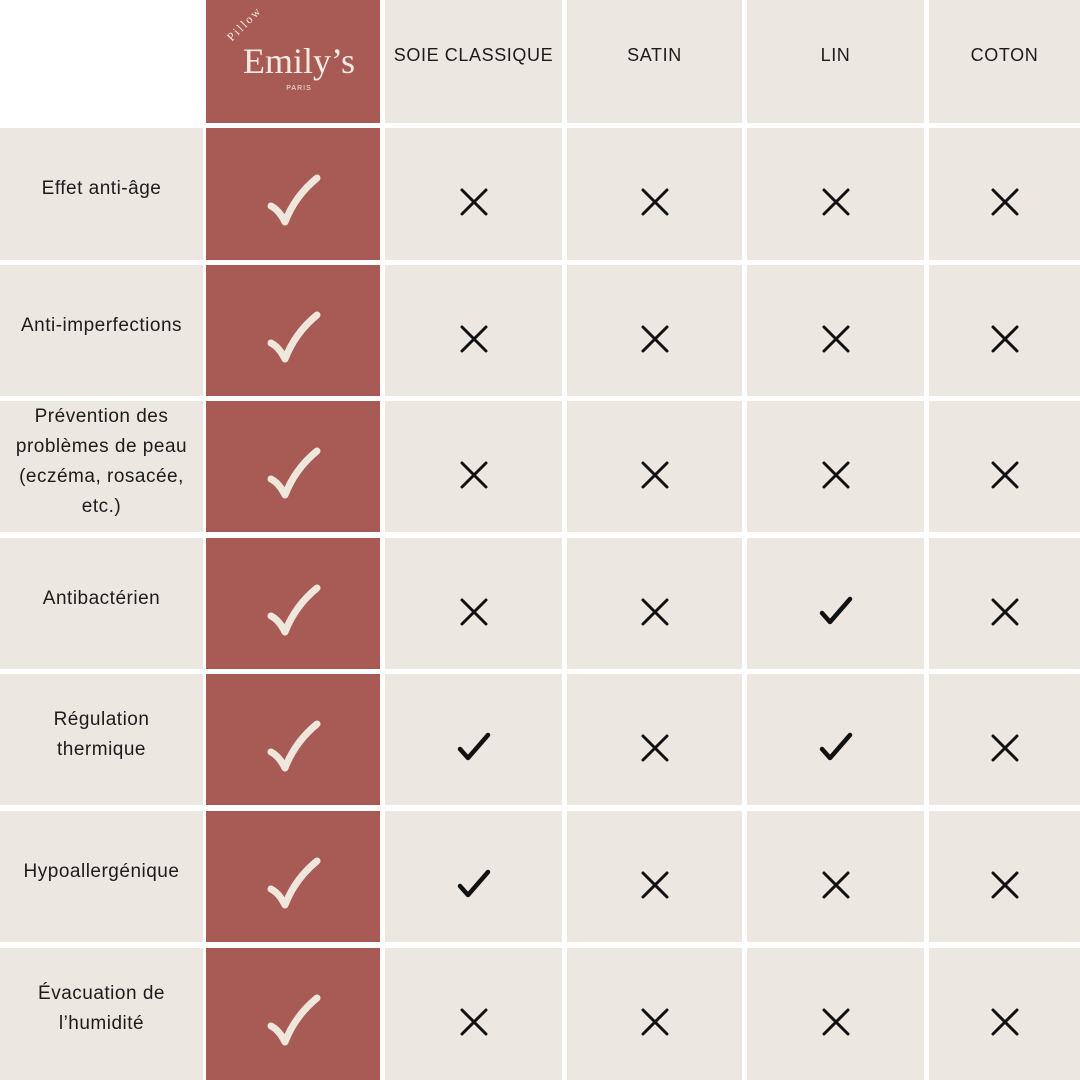  I want to click on column-title: SATIN, so click(654, 55).